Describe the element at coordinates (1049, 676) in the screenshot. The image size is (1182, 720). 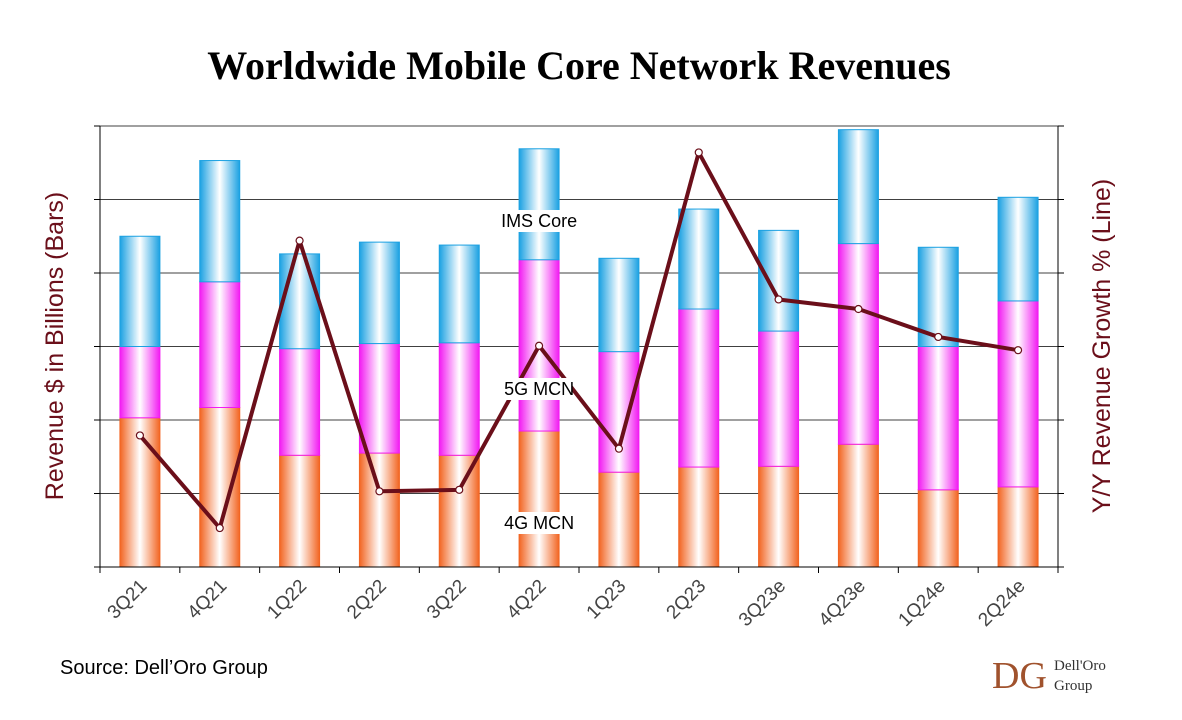
I see `delloro-logo: DG Dell'Oro Group` at that location.